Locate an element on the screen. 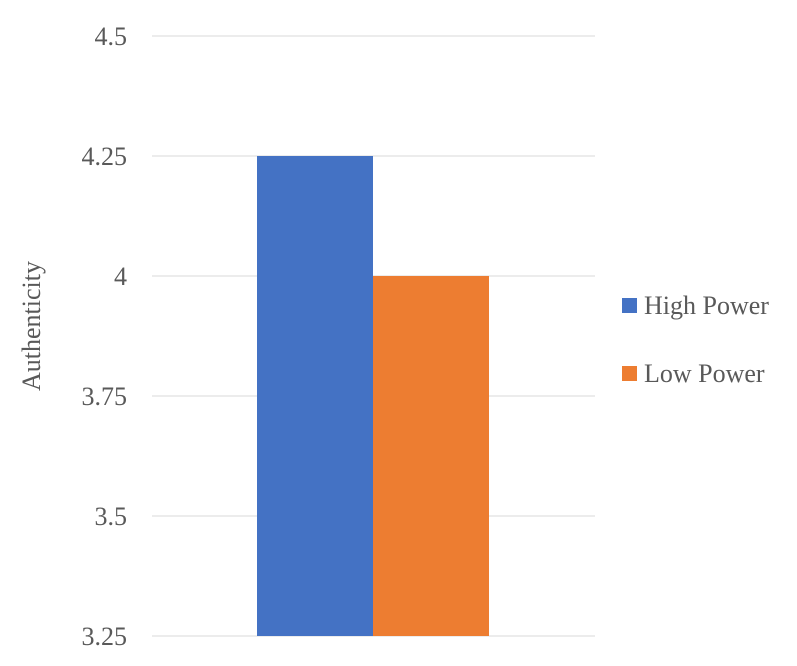 The width and height of the screenshot is (797, 666). bar-high-power is located at coordinates (315, 396).